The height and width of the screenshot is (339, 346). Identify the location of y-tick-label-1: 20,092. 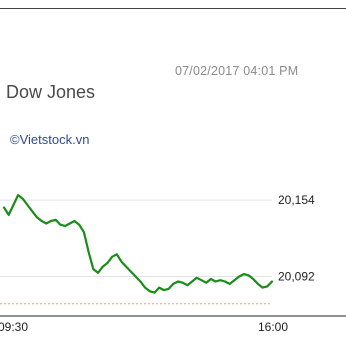
(296, 277).